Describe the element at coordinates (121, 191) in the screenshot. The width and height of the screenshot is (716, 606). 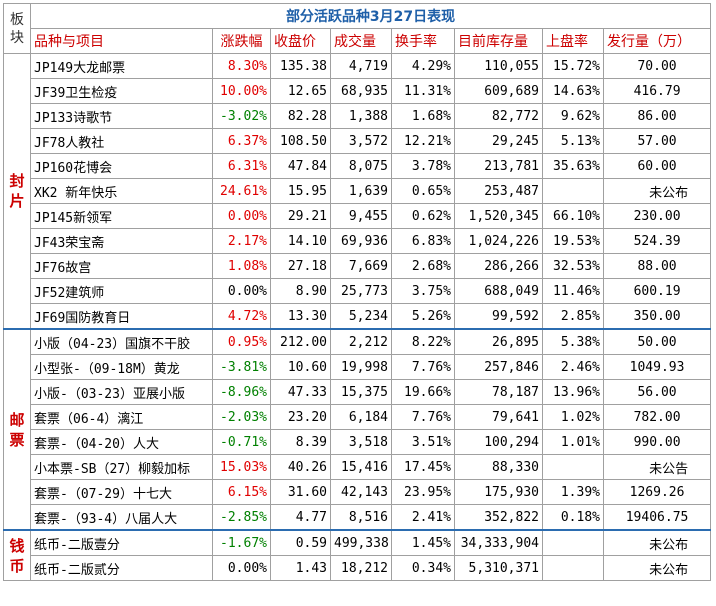
I see `item-name: XK2 新年快乐` at that location.